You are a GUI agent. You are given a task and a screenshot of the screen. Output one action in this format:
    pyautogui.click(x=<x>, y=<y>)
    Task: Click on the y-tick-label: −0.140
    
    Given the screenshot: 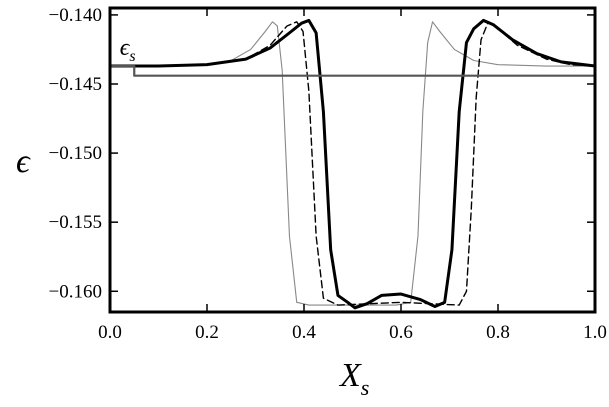 What is the action you would take?
    pyautogui.click(x=75, y=15)
    